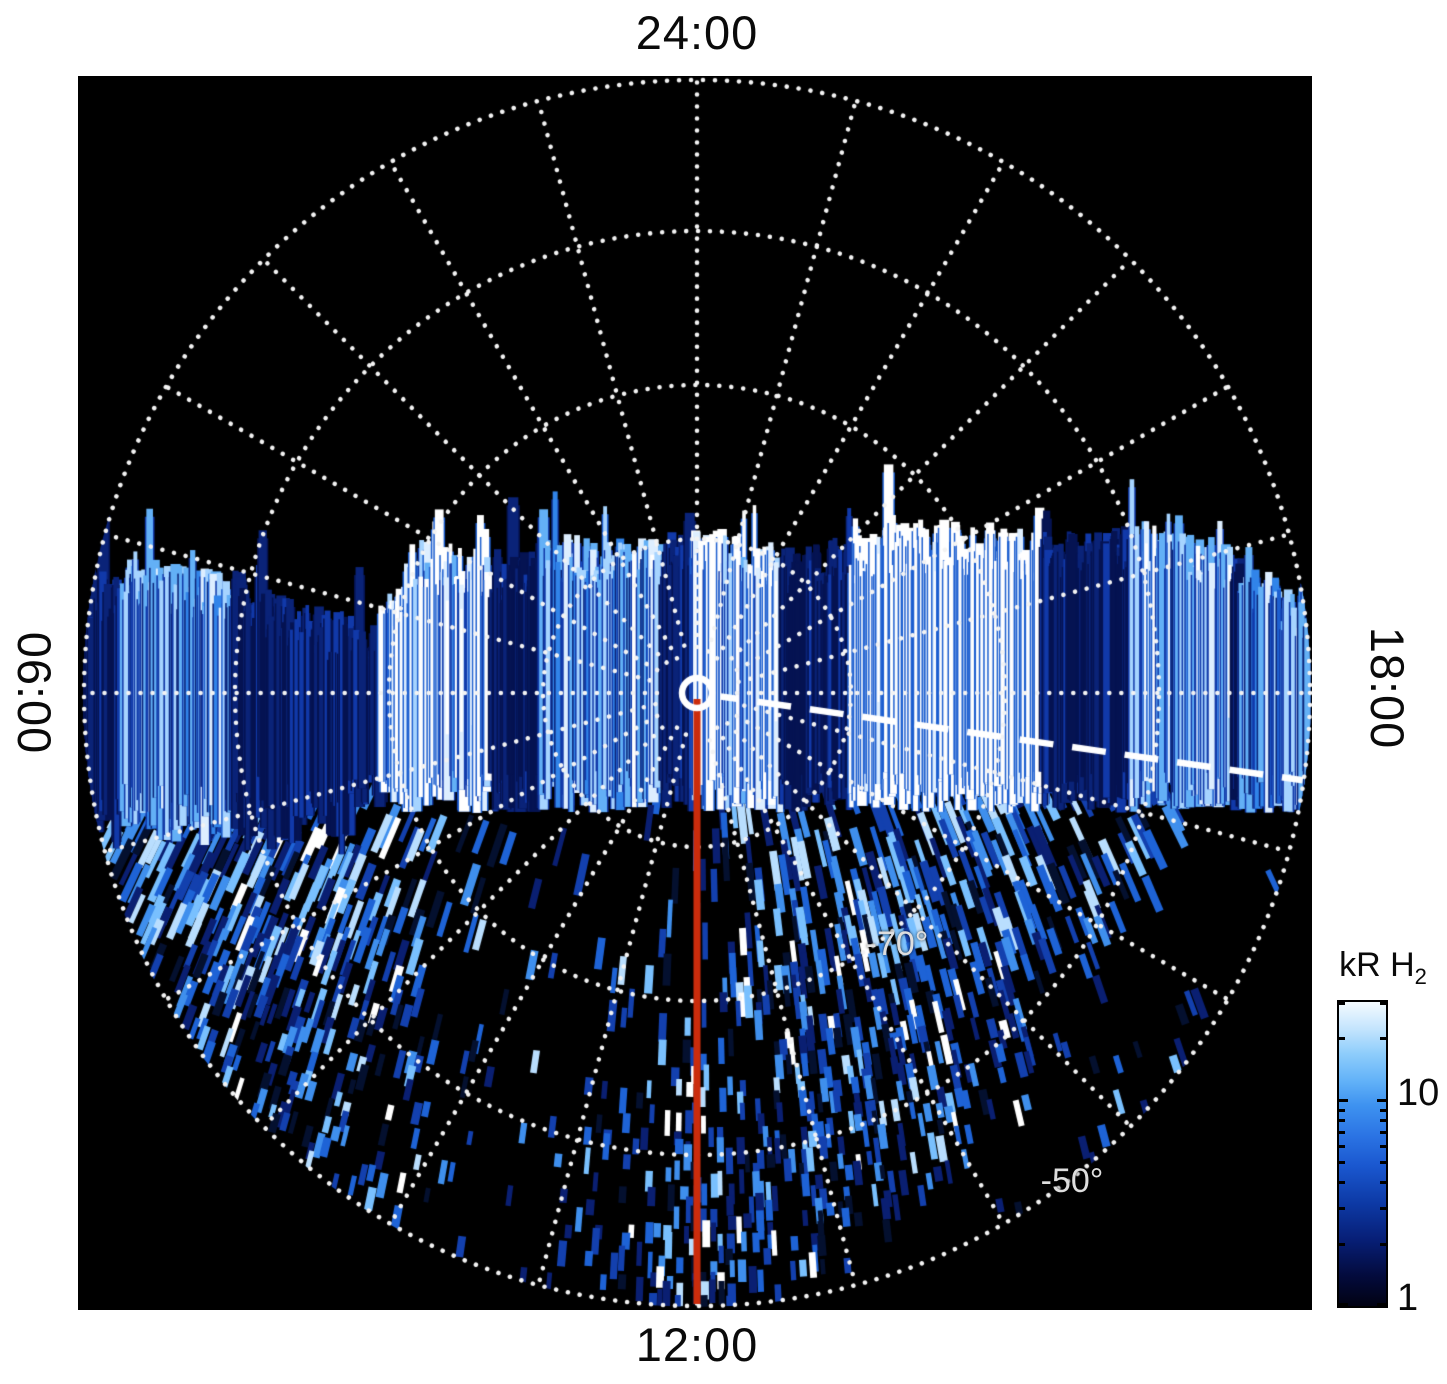 The height and width of the screenshot is (1384, 1447). I want to click on colorbar-title-main: kR H, so click(1377, 965).